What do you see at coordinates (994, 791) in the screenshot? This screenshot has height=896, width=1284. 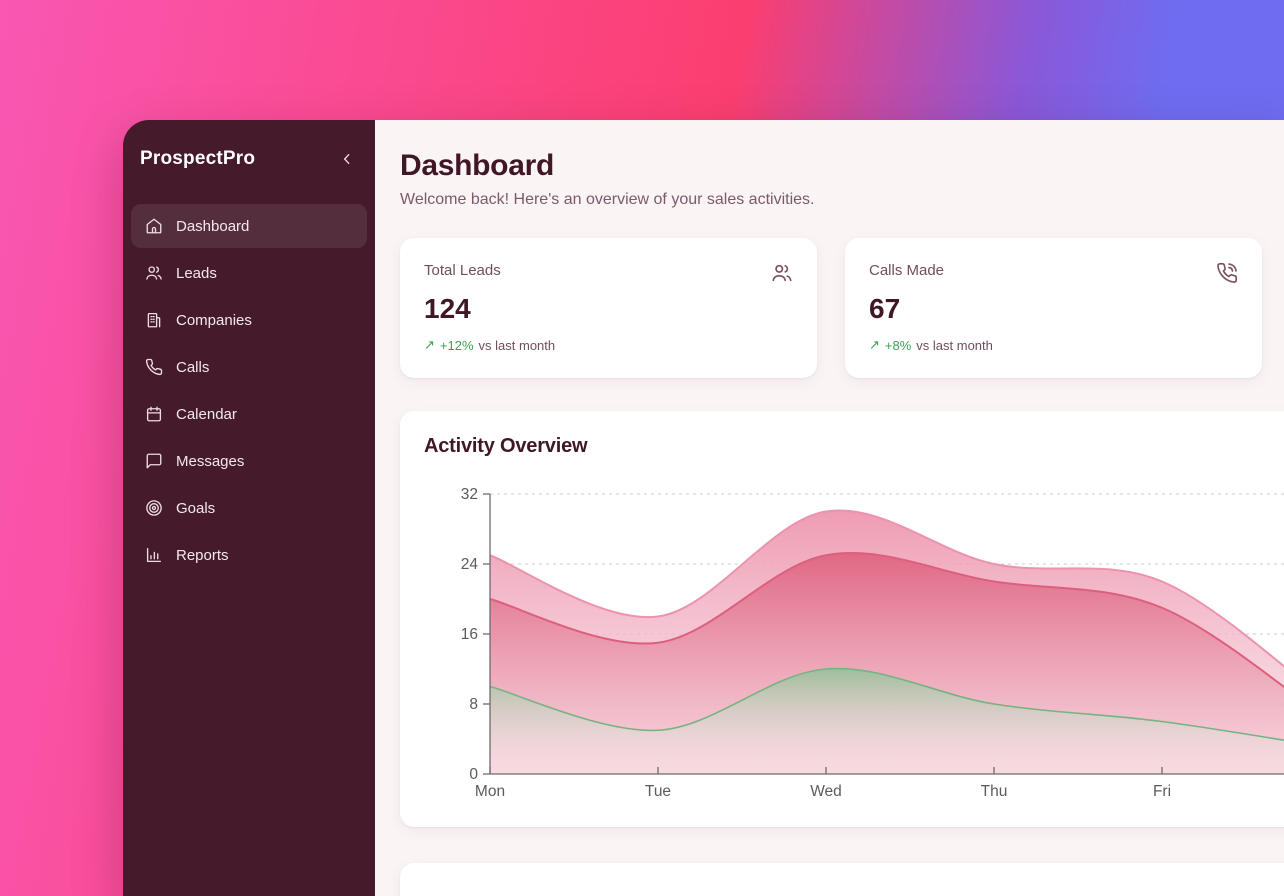 I see `svg-text: Thu` at bounding box center [994, 791].